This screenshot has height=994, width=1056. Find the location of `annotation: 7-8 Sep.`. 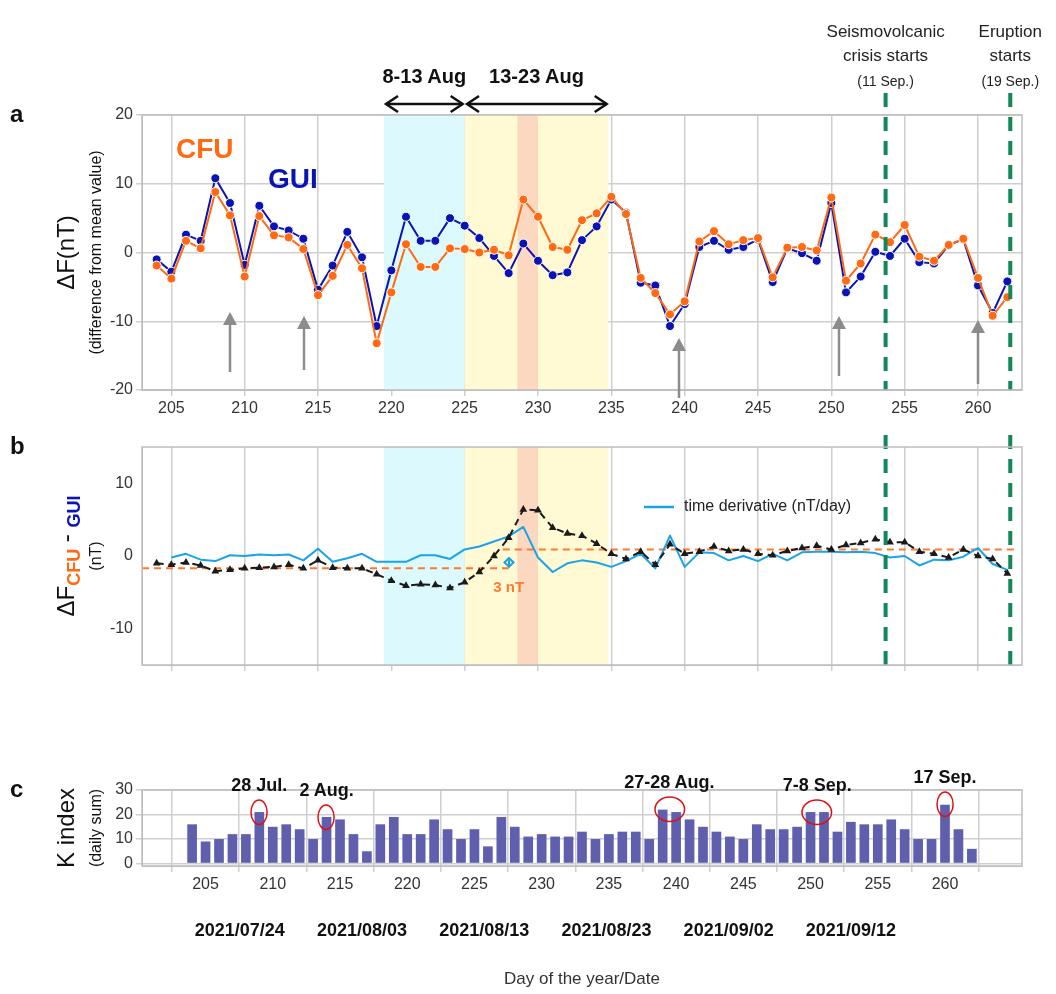

annotation: 7-8 Sep. is located at coordinates (817, 784).